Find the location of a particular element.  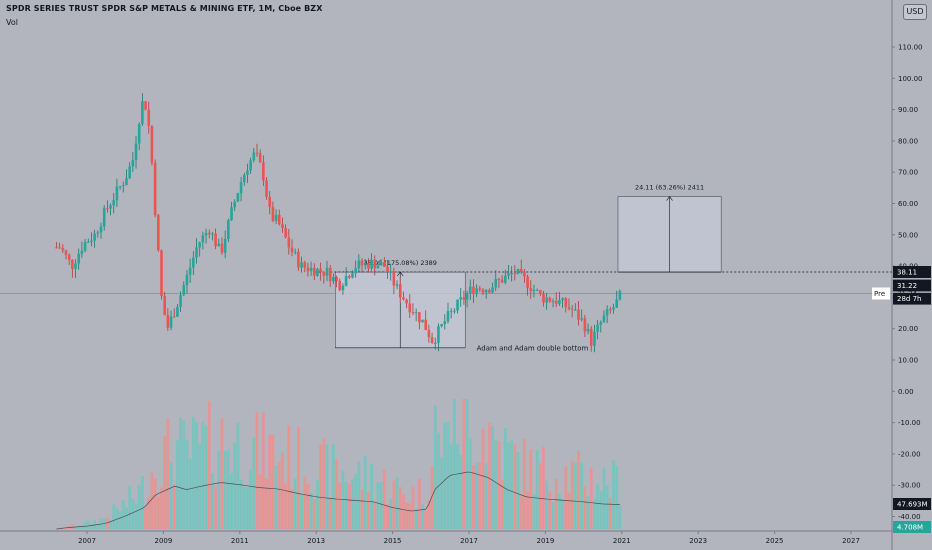

time-tick-label: 2011 is located at coordinates (240, 541).